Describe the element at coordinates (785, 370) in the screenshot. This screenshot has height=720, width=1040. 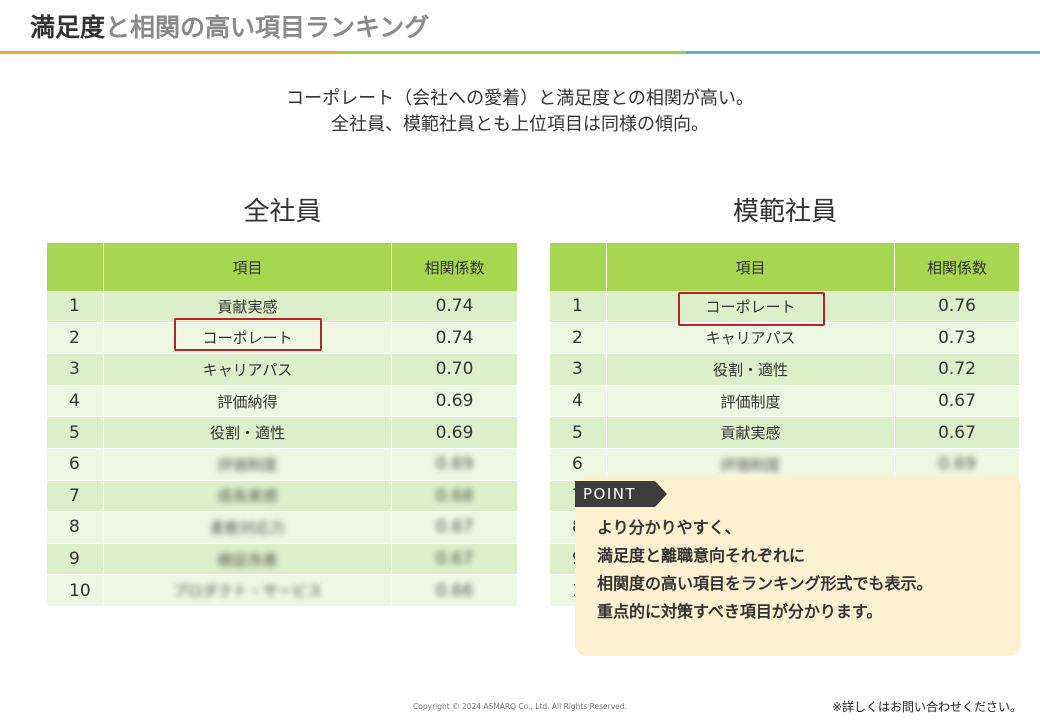
I see `table-row: 3 役割・適性 0.72` at that location.